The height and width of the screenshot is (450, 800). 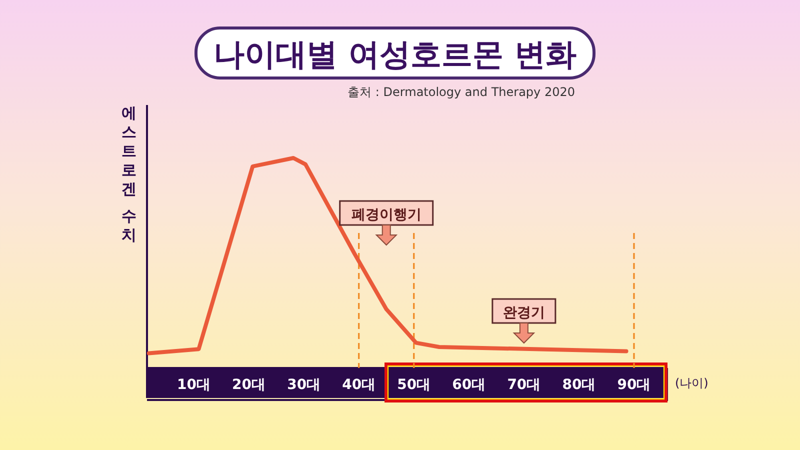 What do you see at coordinates (579, 385) in the screenshot?
I see `x-tick-label: 80대` at bounding box center [579, 385].